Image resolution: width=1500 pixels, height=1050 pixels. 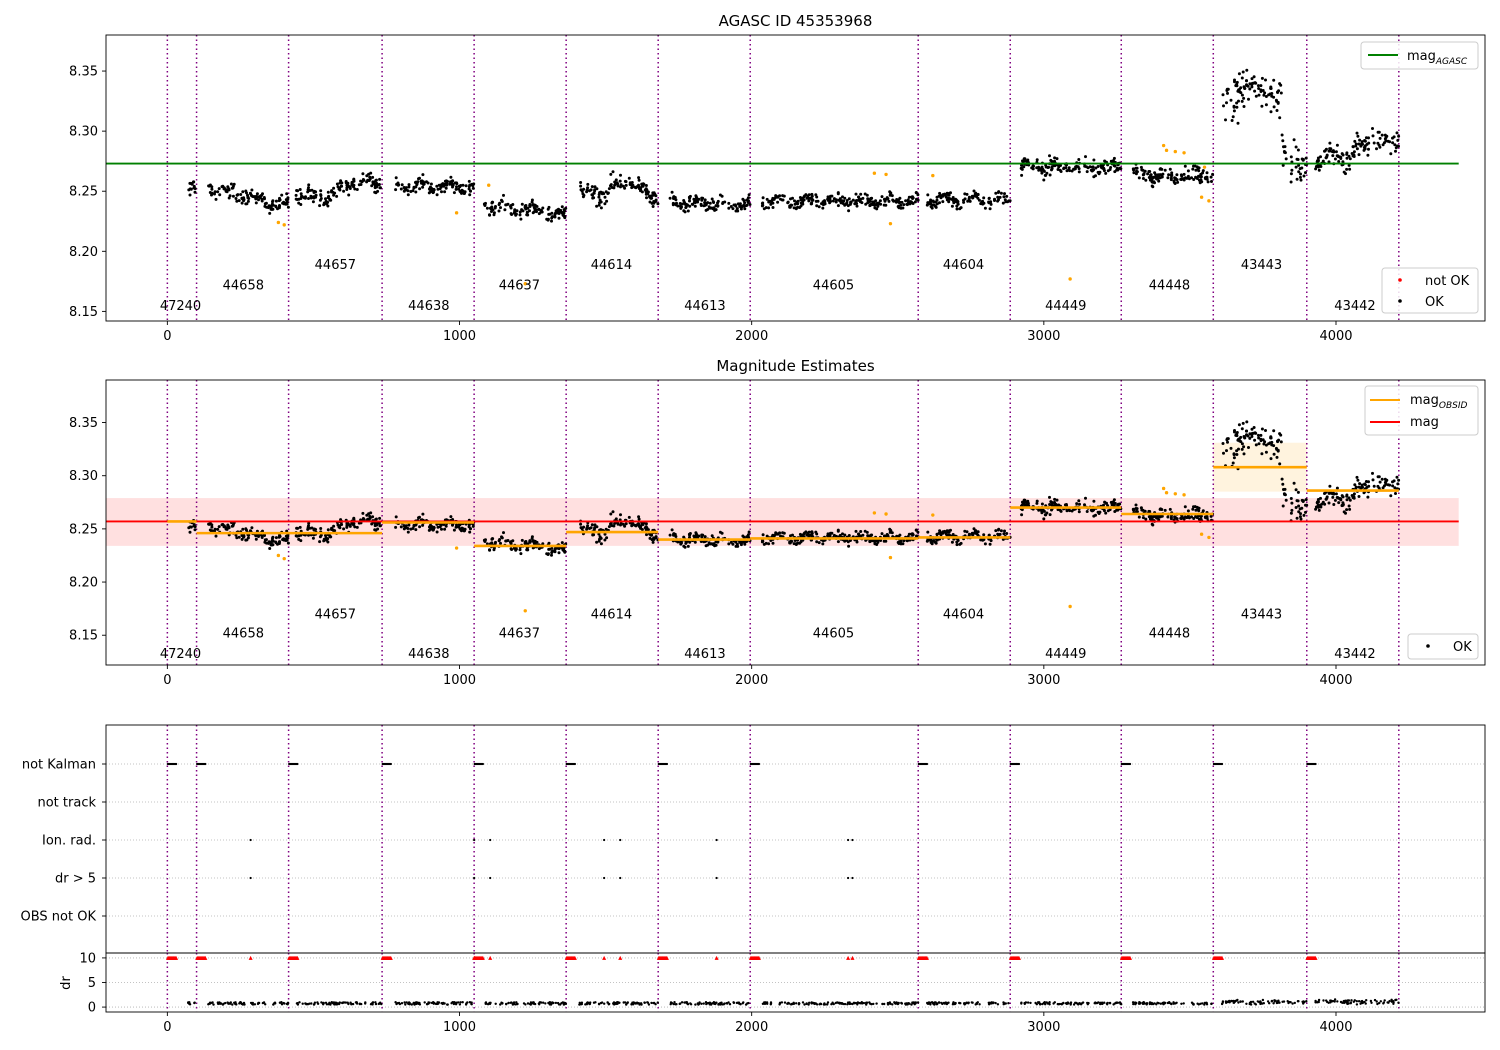 What do you see at coordinates (83, 476) in the screenshot?
I see `y-tick-label: 8.30` at bounding box center [83, 476].